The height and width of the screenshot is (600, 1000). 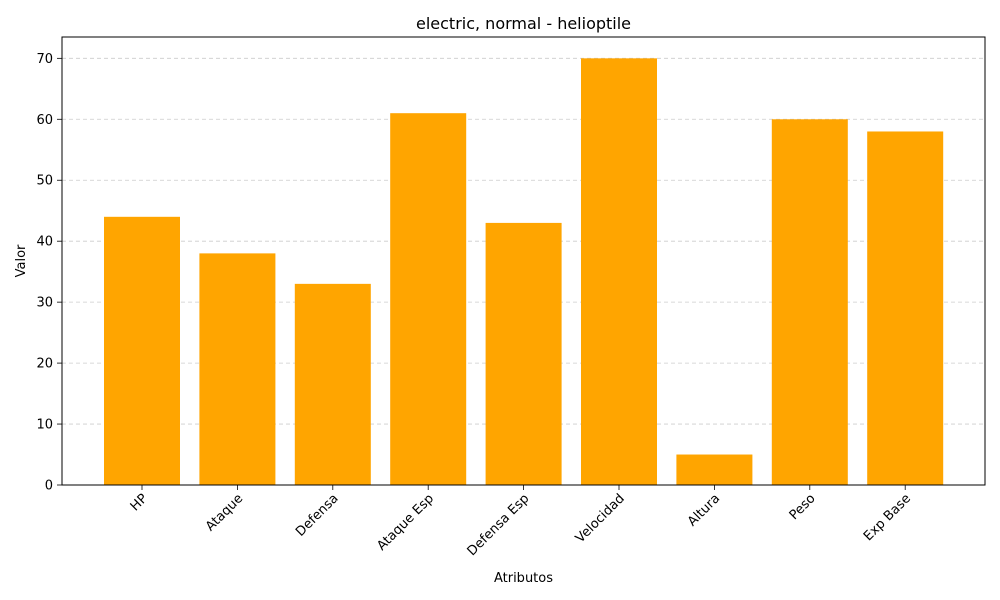 I want to click on x-axis-title: Atributos, so click(x=523, y=578).